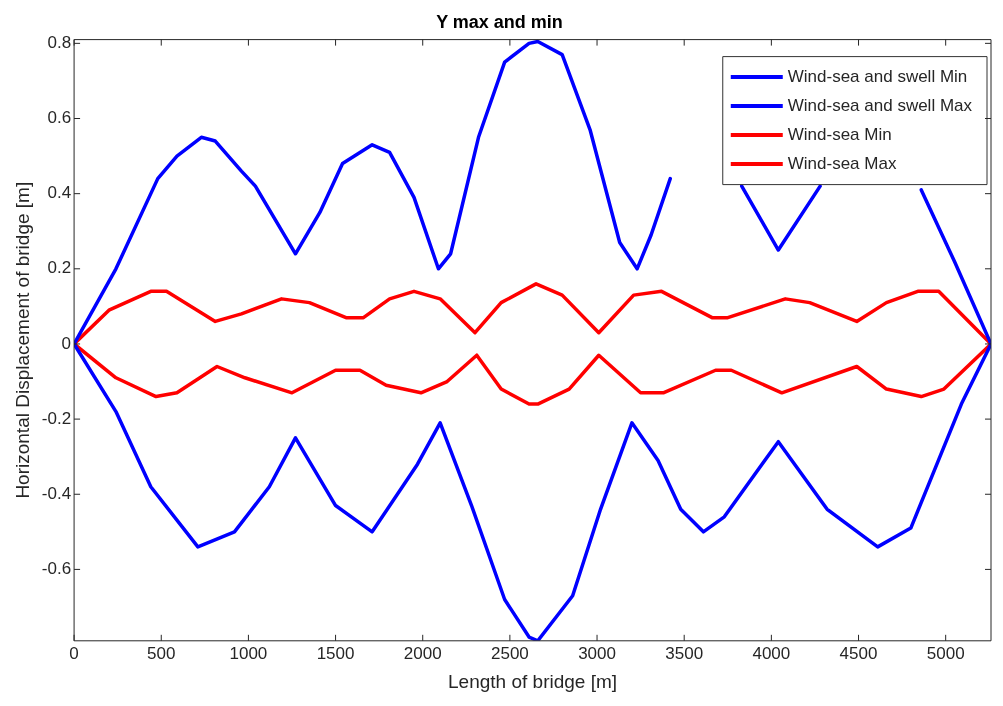  I want to click on y-tick-label: 0.2, so click(59, 268).